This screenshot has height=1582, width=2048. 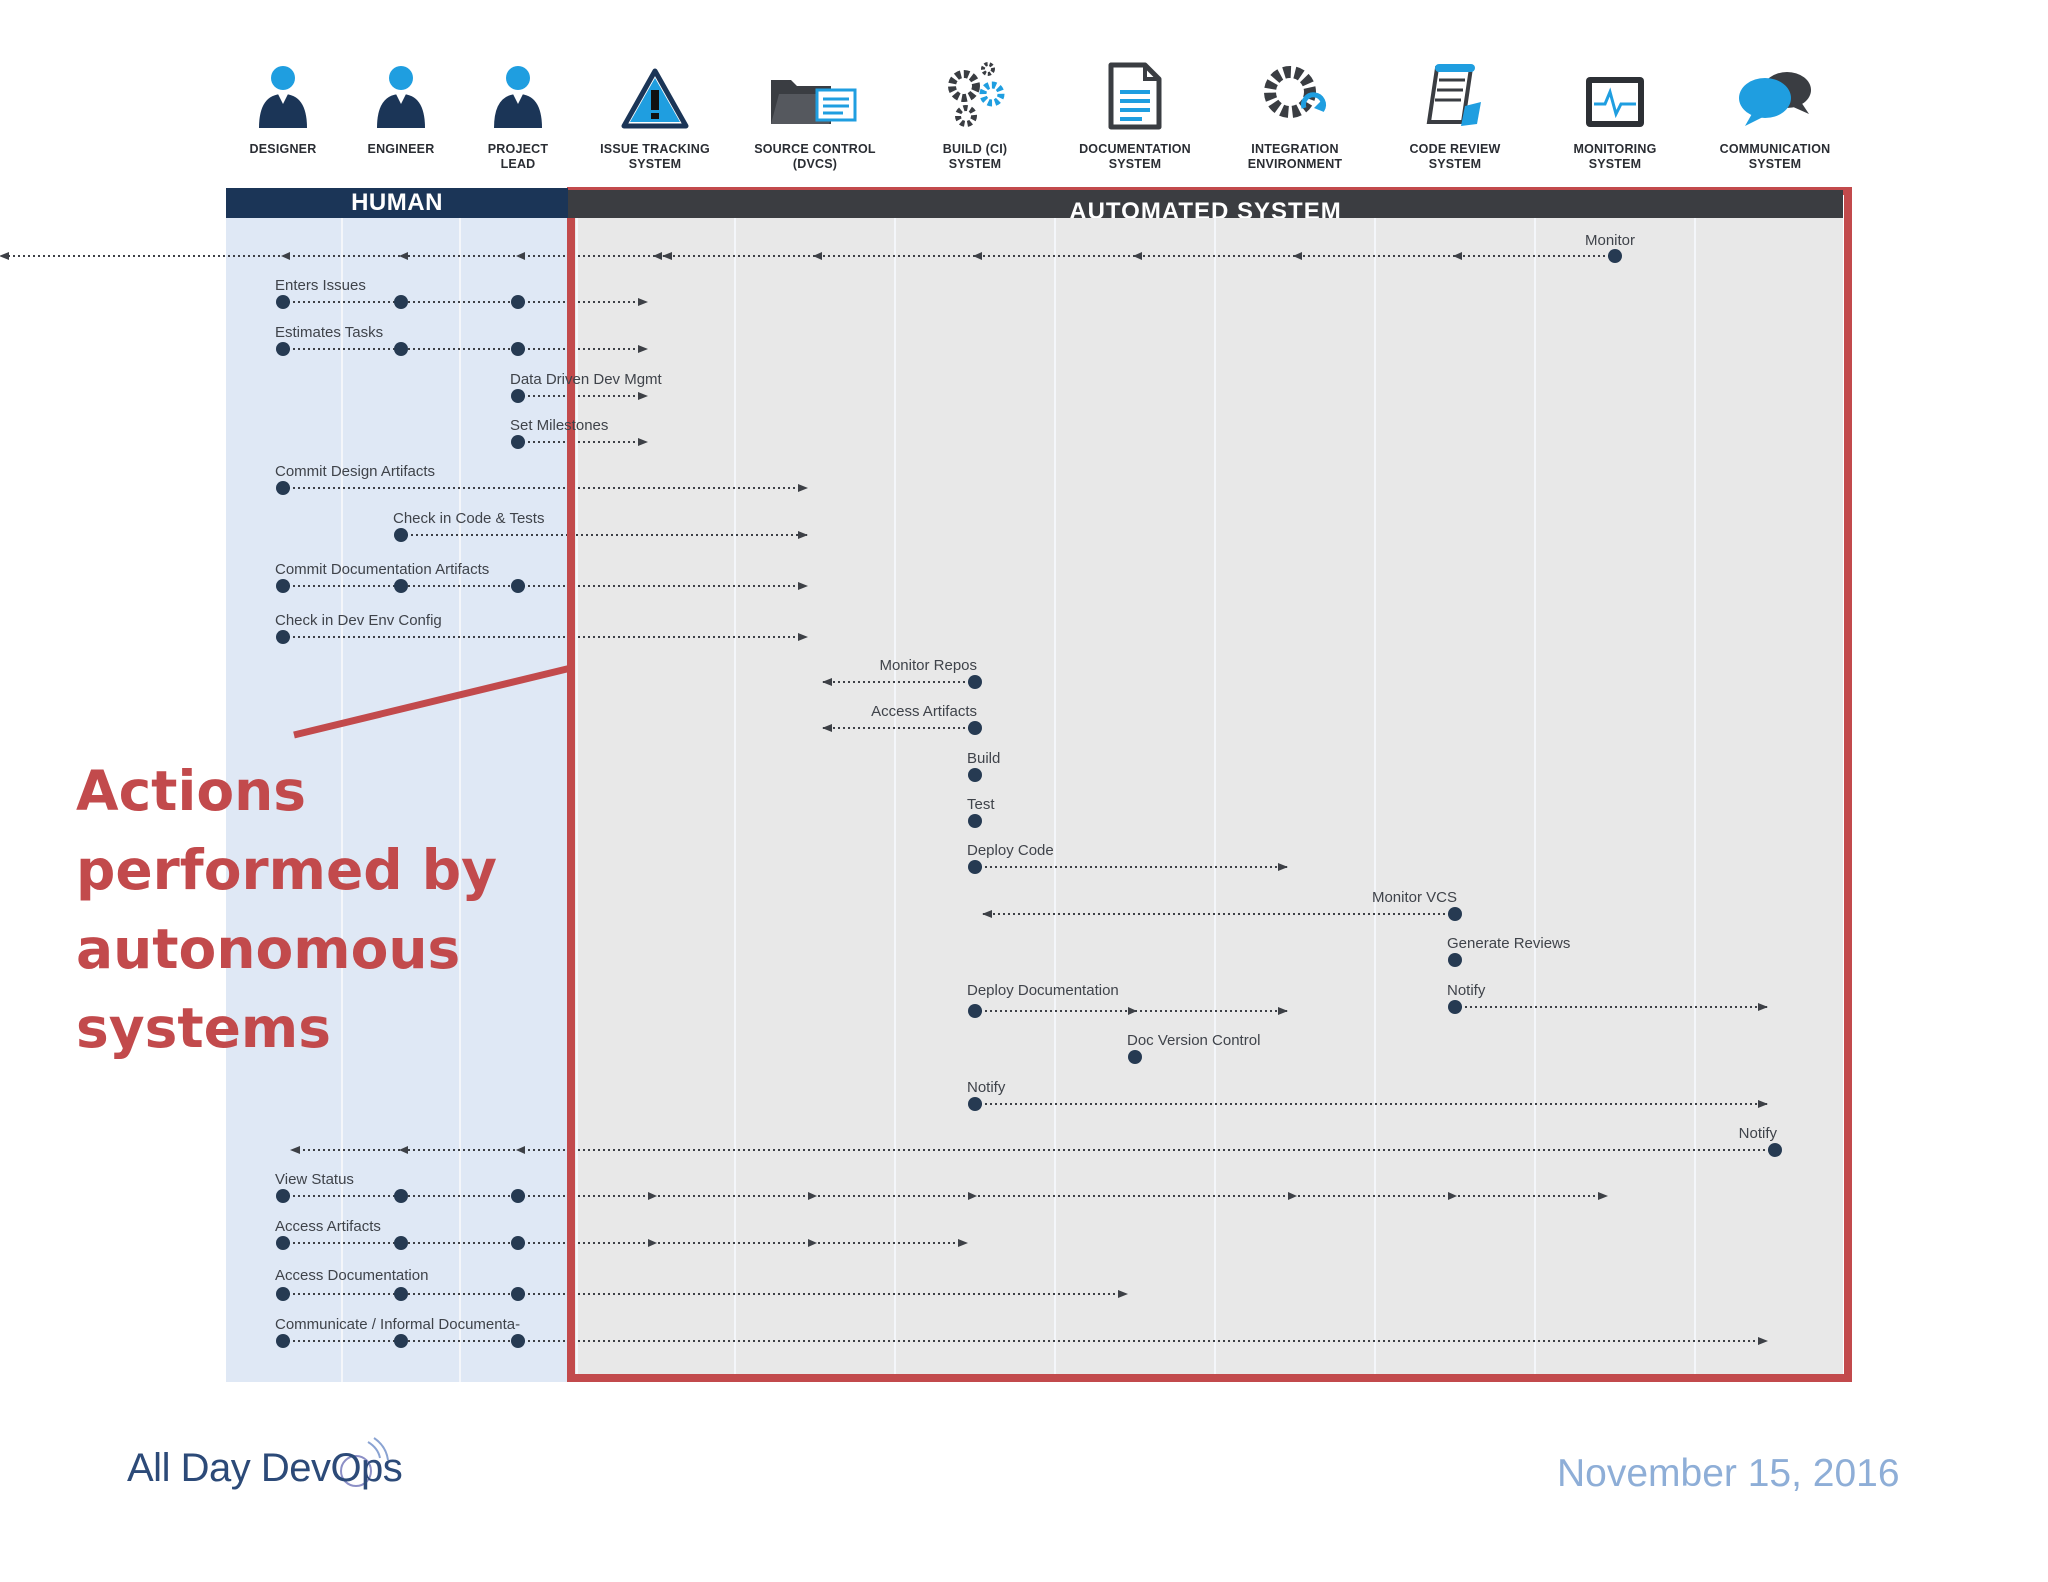 I want to click on action-label: Commit Documentation Artifacts, so click(x=382, y=569).